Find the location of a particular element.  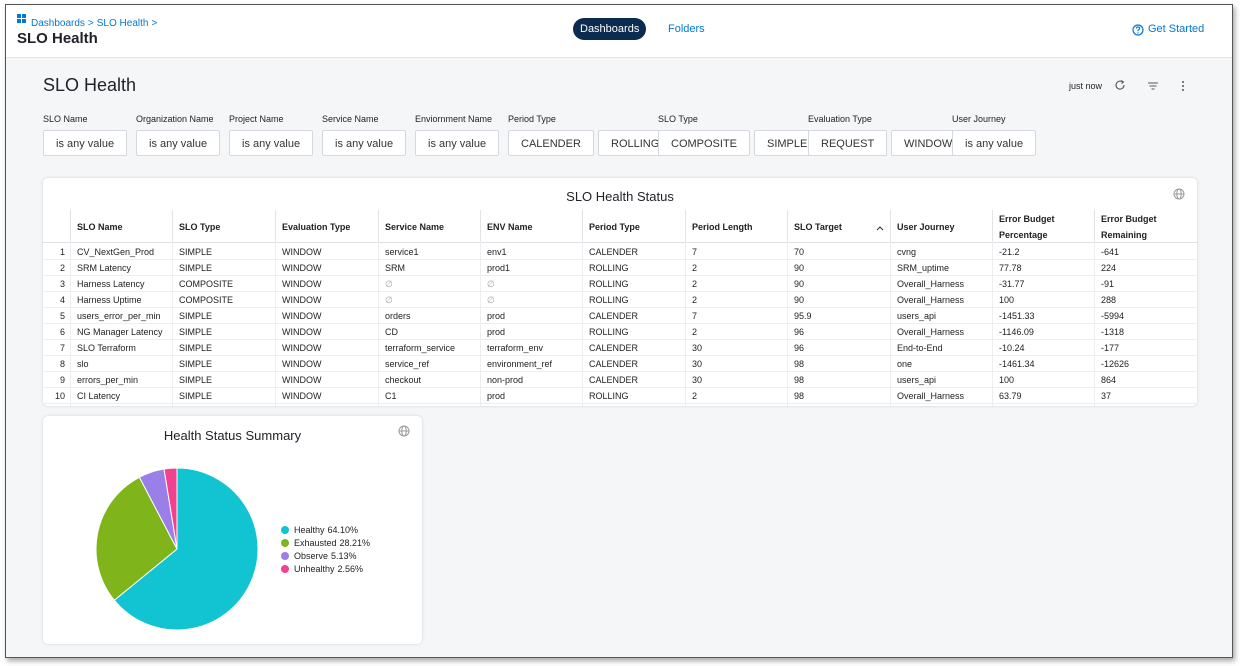

table-cell: 30 is located at coordinates (697, 380).